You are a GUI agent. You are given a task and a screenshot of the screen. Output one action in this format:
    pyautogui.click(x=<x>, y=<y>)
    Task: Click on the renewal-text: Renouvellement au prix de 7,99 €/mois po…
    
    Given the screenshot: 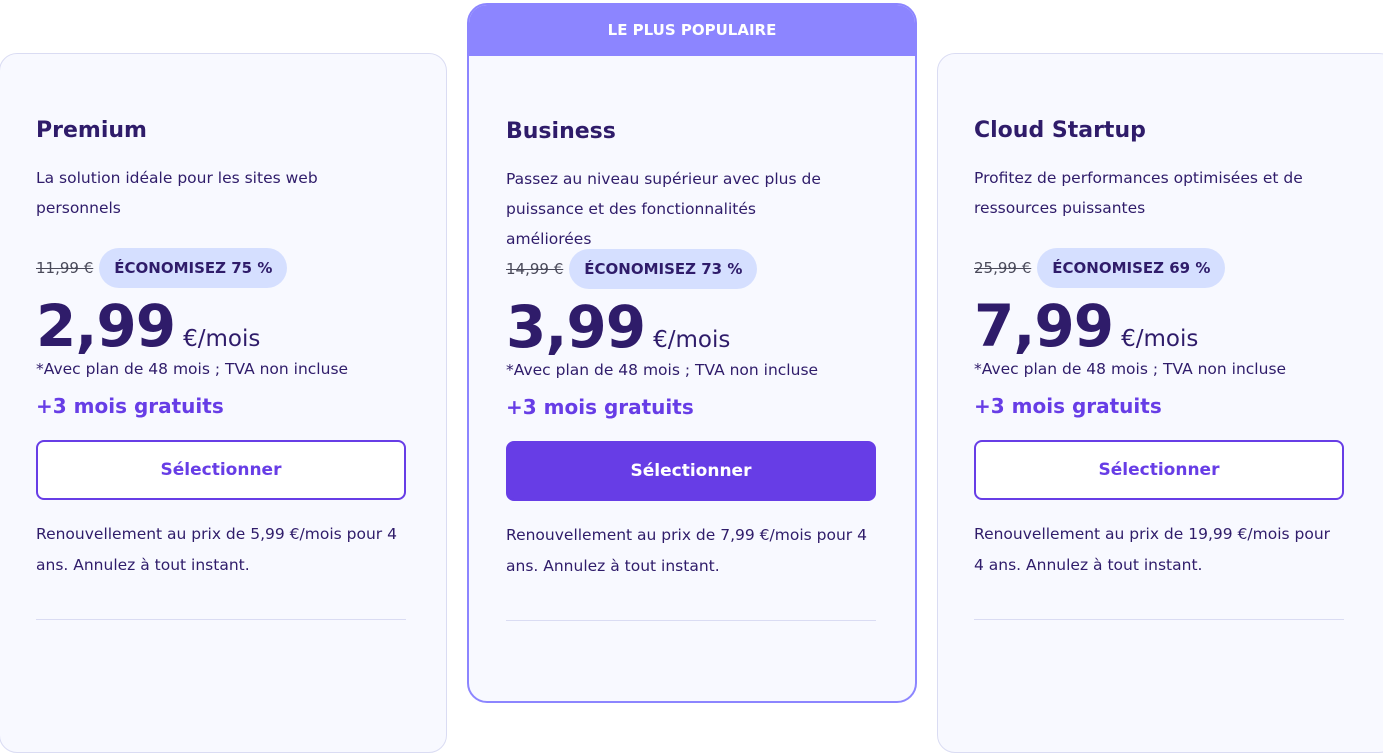 What is the action you would take?
    pyautogui.click(x=686, y=550)
    